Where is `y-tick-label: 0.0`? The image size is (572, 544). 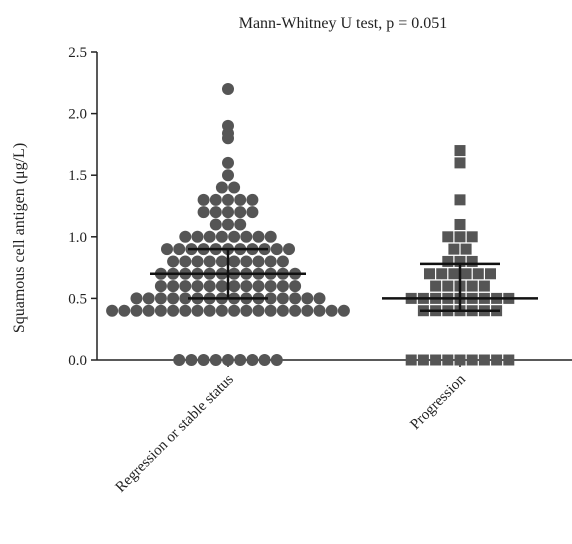
y-tick-label: 0.0 is located at coordinates (77, 361).